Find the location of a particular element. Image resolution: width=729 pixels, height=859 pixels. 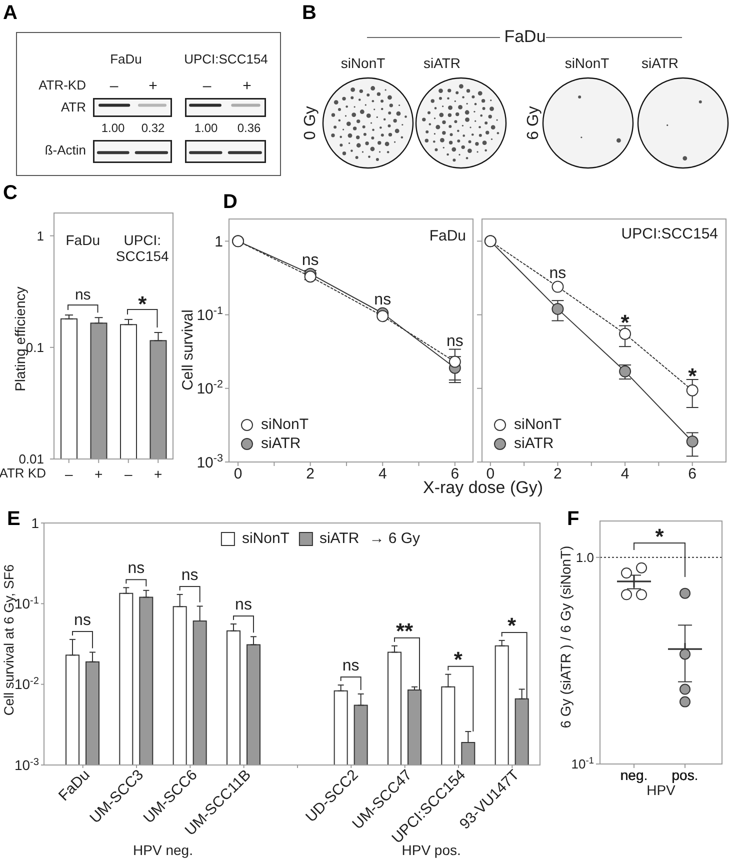

x-tick-label: 0 is located at coordinates (238, 474).